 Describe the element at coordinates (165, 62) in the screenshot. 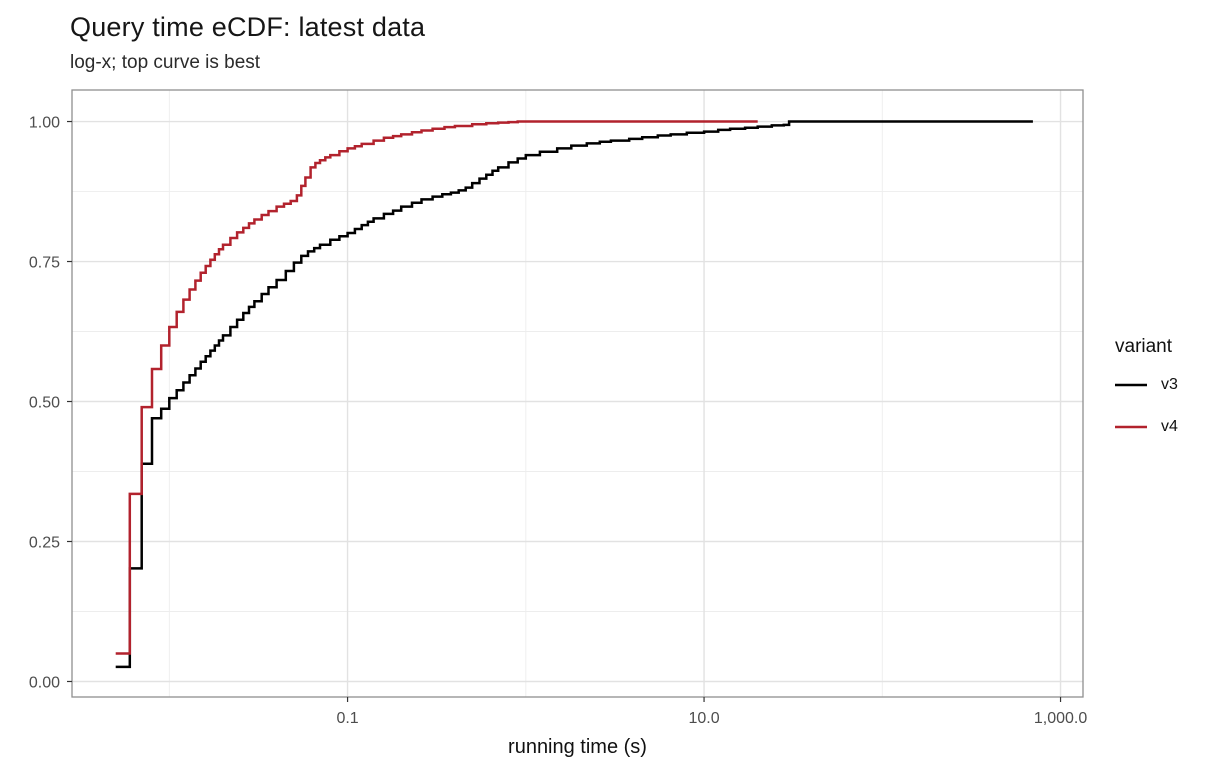

I see `plot-subtitle: log-x; top curve is best` at that location.